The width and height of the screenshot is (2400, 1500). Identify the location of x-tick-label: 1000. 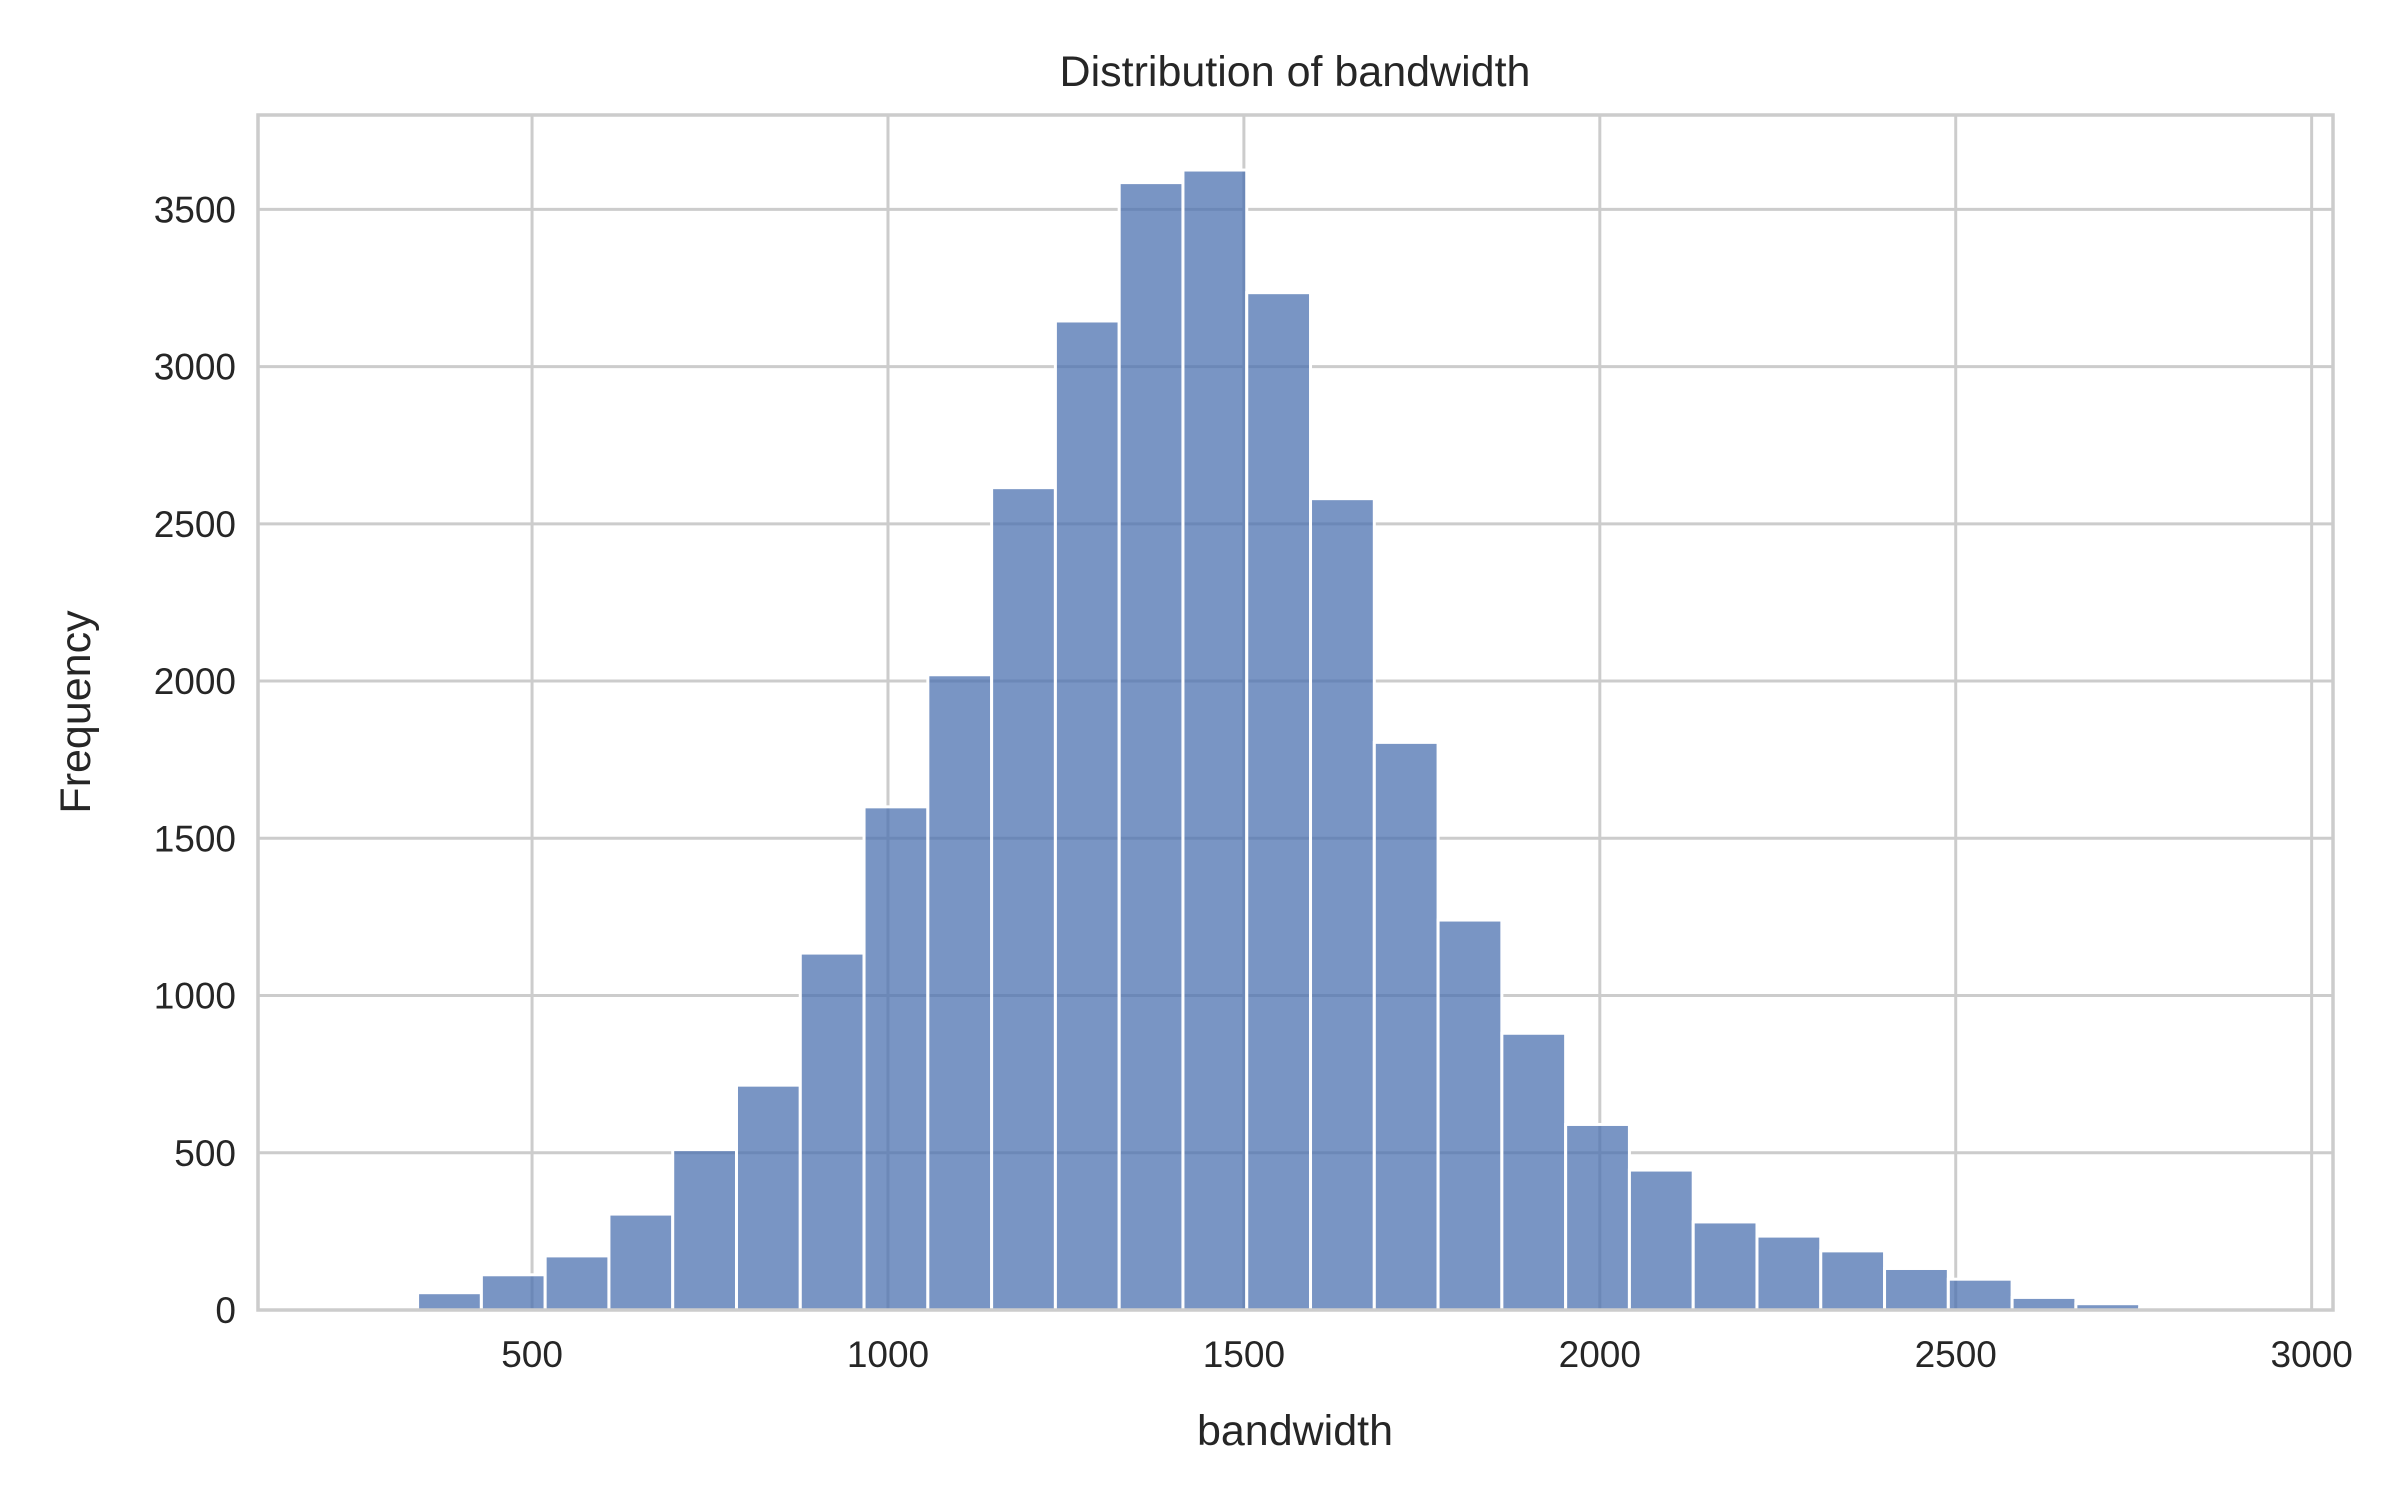
(888, 1354).